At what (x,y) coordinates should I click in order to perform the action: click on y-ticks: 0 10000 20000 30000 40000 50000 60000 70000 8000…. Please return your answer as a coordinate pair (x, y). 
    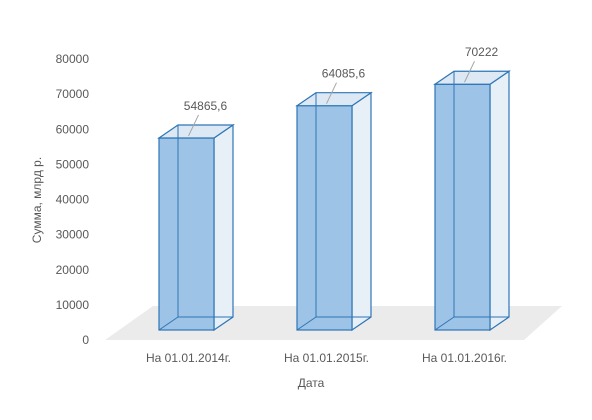
    Looking at the image, I should click on (73, 199).